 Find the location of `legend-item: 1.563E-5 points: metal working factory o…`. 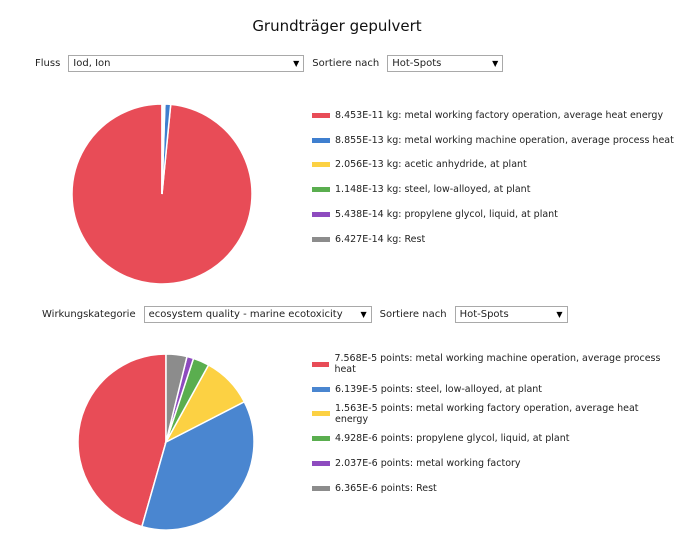

legend-item: 1.563E-5 points: metal working factory o… is located at coordinates (493, 414).